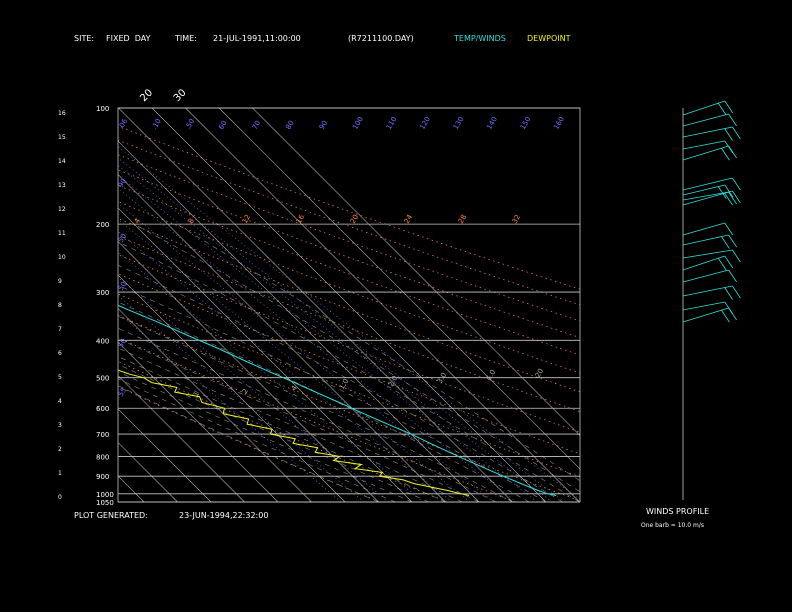 The height and width of the screenshot is (612, 792). I want to click on pressure-label: 500, so click(102, 379).